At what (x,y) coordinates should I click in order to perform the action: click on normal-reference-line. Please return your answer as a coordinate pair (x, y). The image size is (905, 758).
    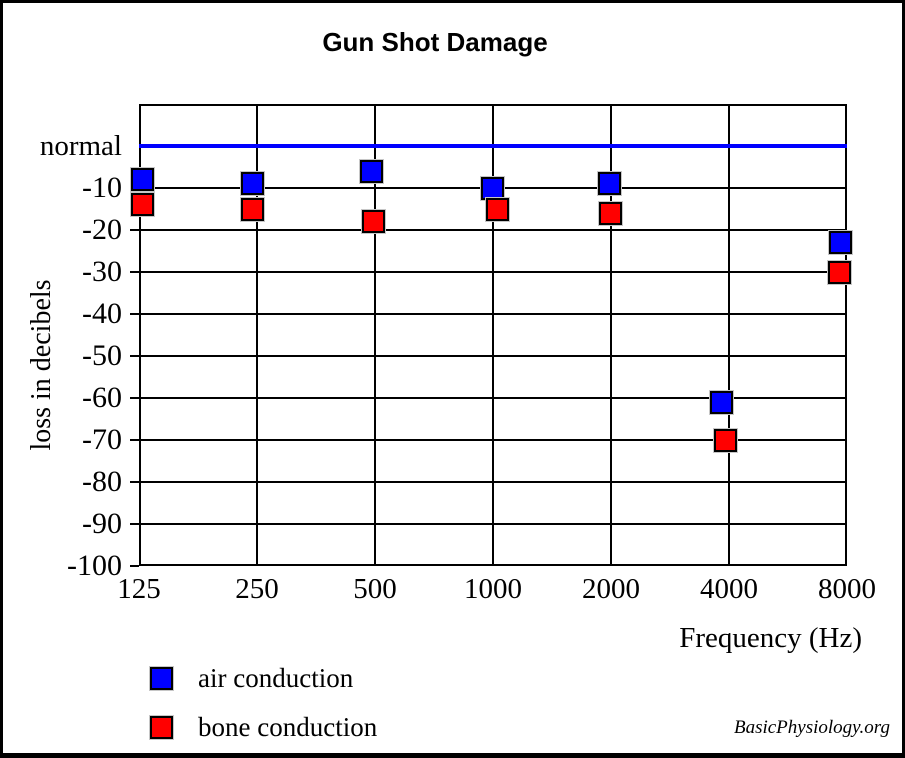
    Looking at the image, I should click on (493, 146).